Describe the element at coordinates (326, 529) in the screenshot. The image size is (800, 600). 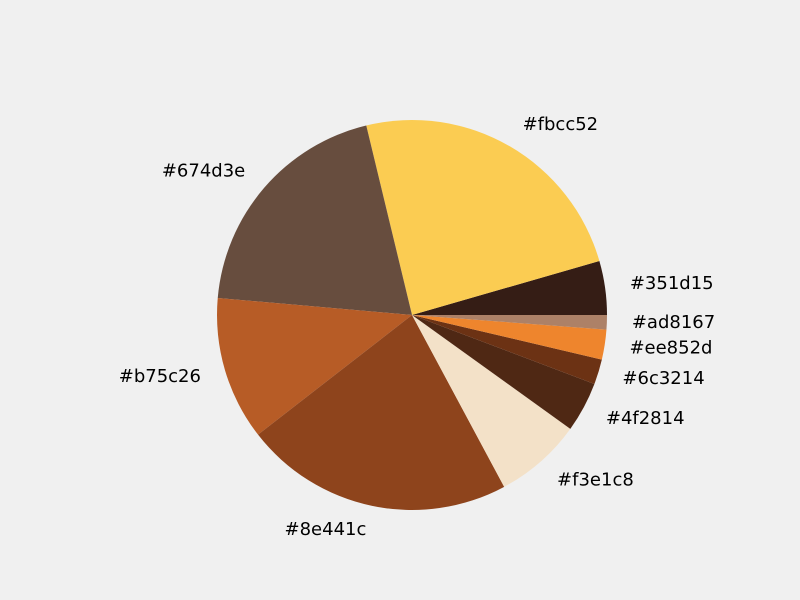
I see `pie-slice-label-4: #8e441c` at that location.